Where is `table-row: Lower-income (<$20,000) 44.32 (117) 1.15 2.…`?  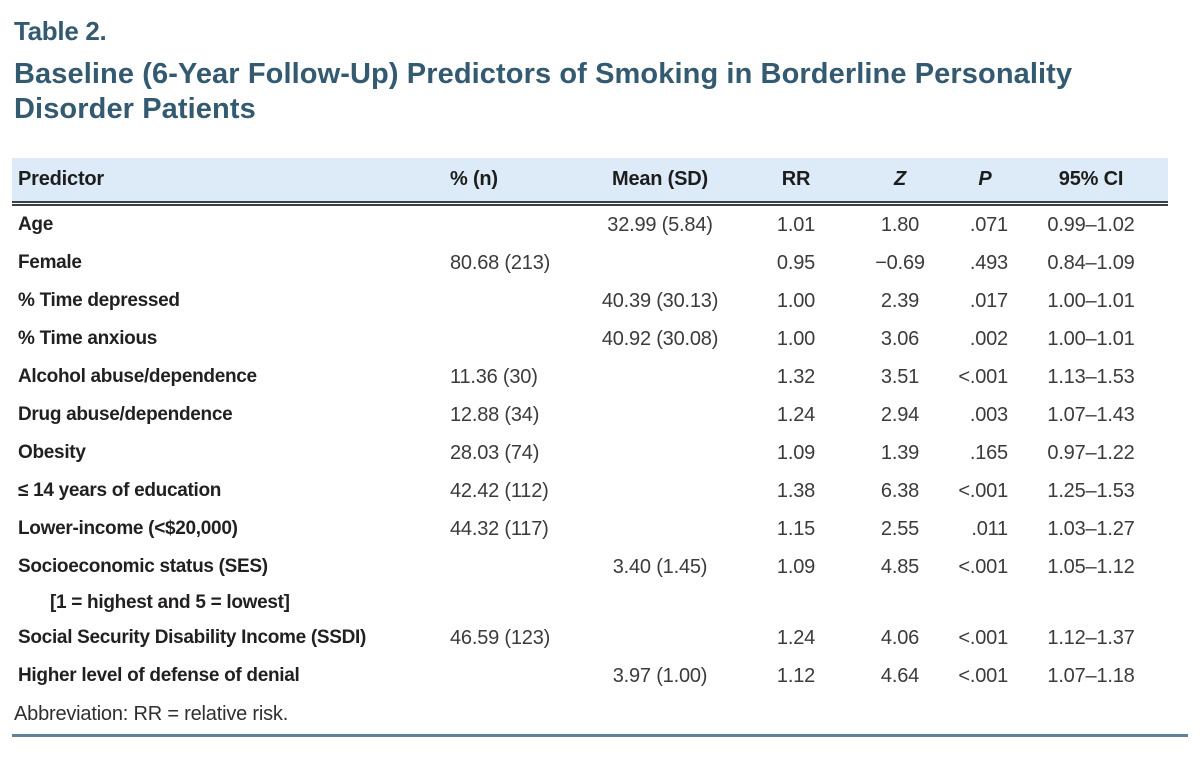
table-row: Lower-income (<$20,000) 44.32 (117) 1.15 2.… is located at coordinates (590, 529).